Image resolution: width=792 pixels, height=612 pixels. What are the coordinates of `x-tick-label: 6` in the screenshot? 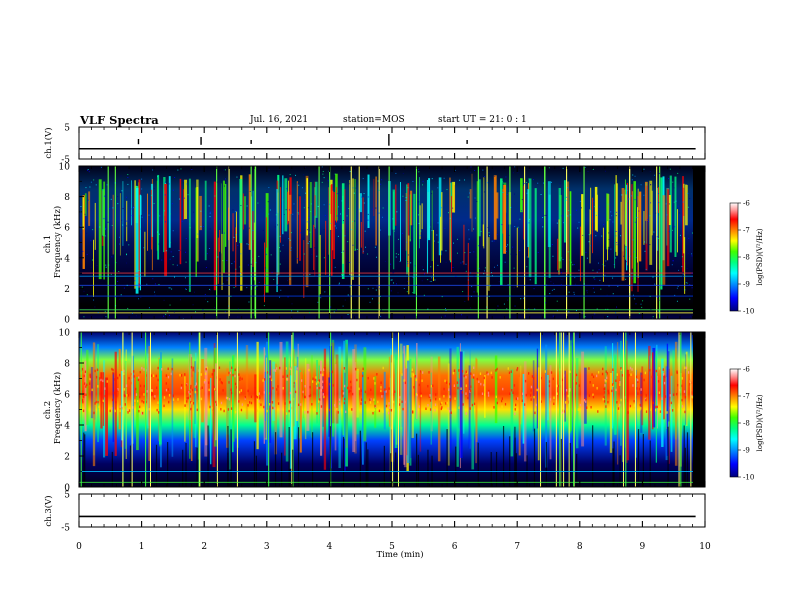 It's located at (455, 547).